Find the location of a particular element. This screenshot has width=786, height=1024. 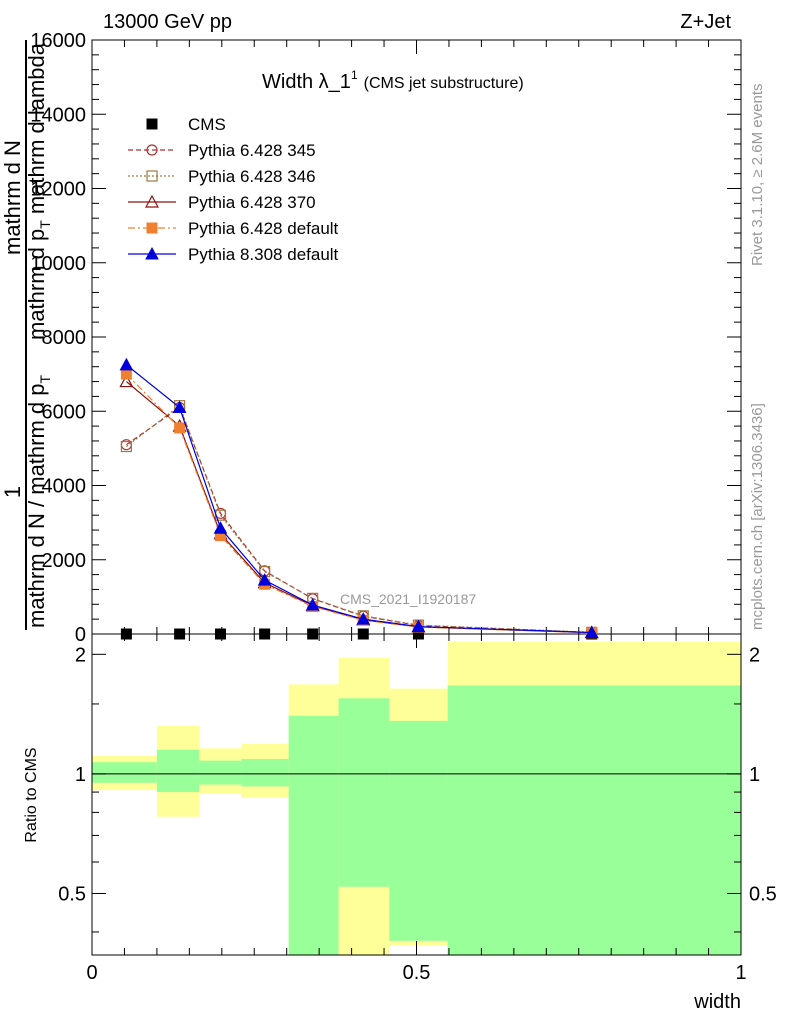

x-tick-label: 0 is located at coordinates (91, 973).